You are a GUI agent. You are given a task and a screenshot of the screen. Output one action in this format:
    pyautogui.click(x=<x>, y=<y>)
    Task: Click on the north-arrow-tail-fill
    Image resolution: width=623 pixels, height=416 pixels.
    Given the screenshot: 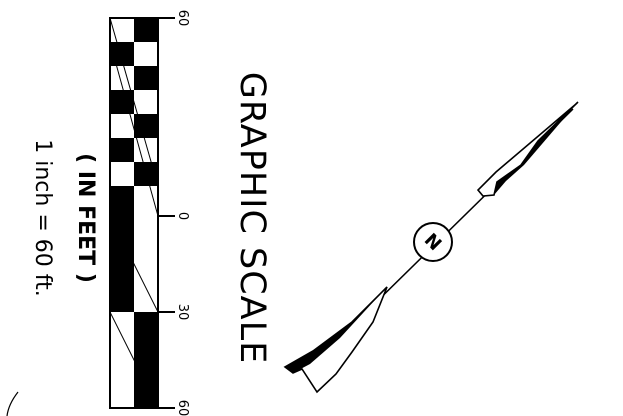 What is the action you would take?
    pyautogui.click(x=336, y=330)
    